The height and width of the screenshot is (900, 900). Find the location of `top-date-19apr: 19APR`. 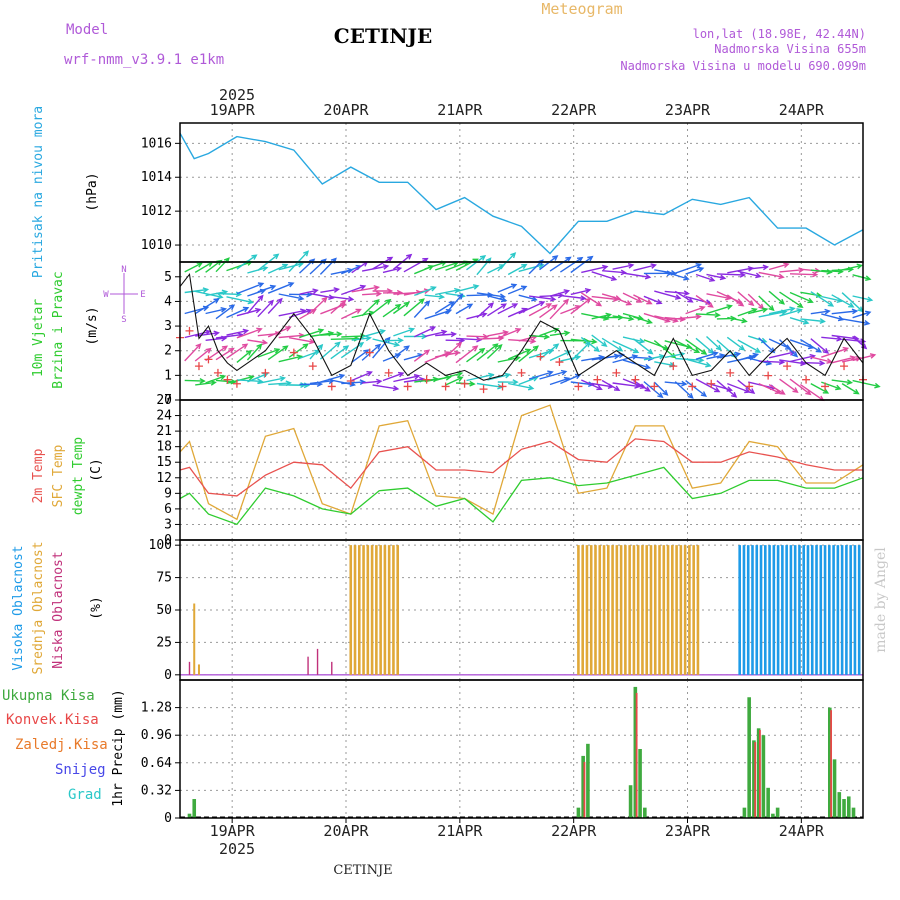

top-date-19apr: 19APR is located at coordinates (233, 110).